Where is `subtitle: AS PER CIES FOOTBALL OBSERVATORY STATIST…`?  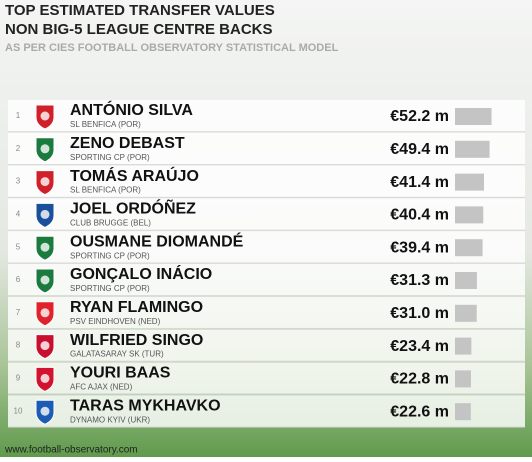
subtitle: AS PER CIES FOOTBALL OBSERVATORY STATIST… is located at coordinates (172, 48).